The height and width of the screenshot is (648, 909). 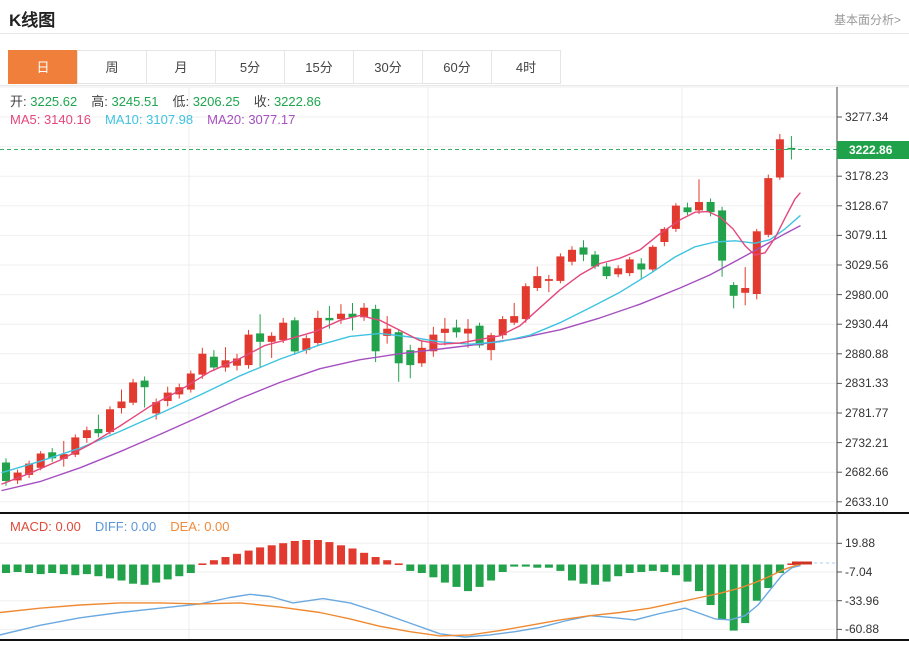 What do you see at coordinates (287, 101) in the screenshot?
I see `info-item: 收: 3222.86` at bounding box center [287, 101].